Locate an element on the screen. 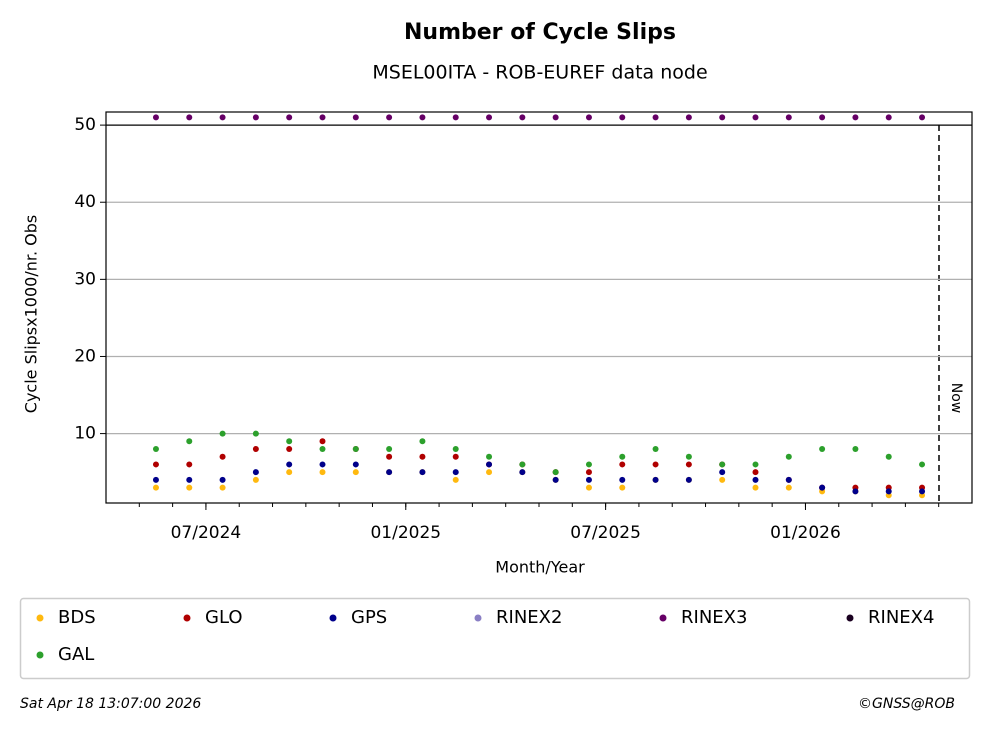 The height and width of the screenshot is (738, 992). legend-label: GAL is located at coordinates (76, 654).